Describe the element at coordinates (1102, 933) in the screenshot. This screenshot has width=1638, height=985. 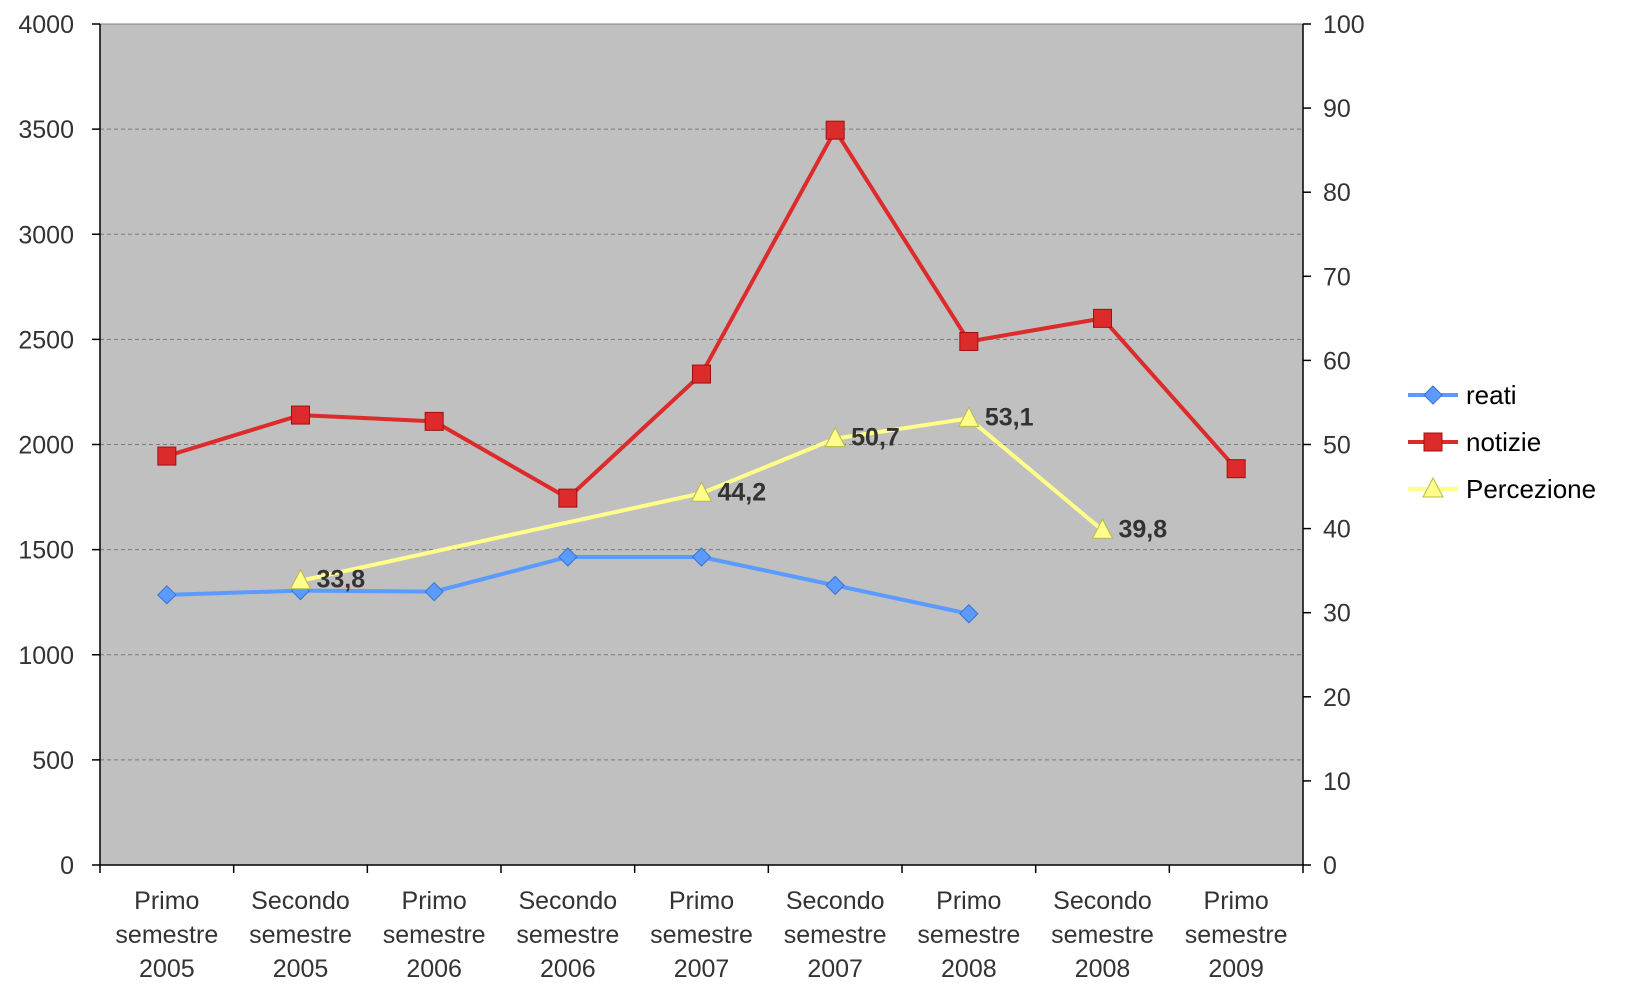
I see `x-axis-tick-label: Secondo semestre 2008` at that location.